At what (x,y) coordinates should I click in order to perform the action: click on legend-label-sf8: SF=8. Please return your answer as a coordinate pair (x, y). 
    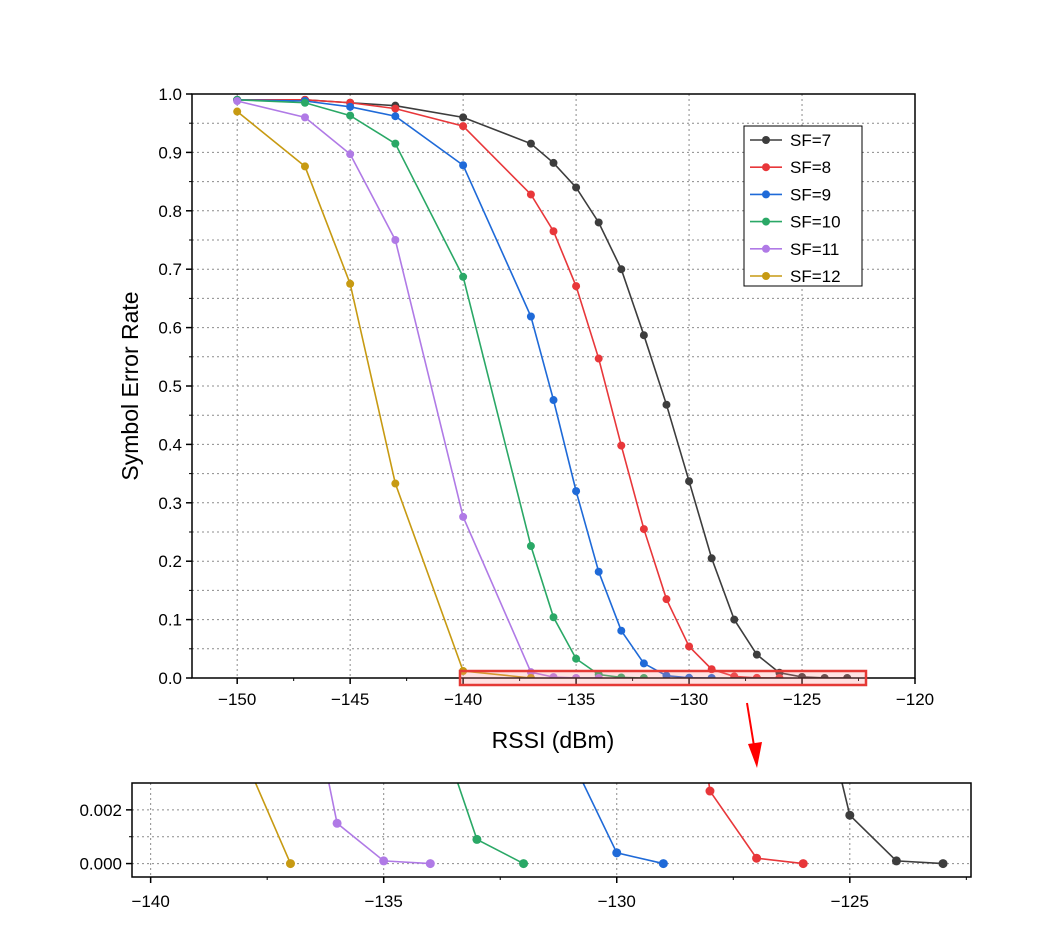
    Looking at the image, I should click on (810, 167).